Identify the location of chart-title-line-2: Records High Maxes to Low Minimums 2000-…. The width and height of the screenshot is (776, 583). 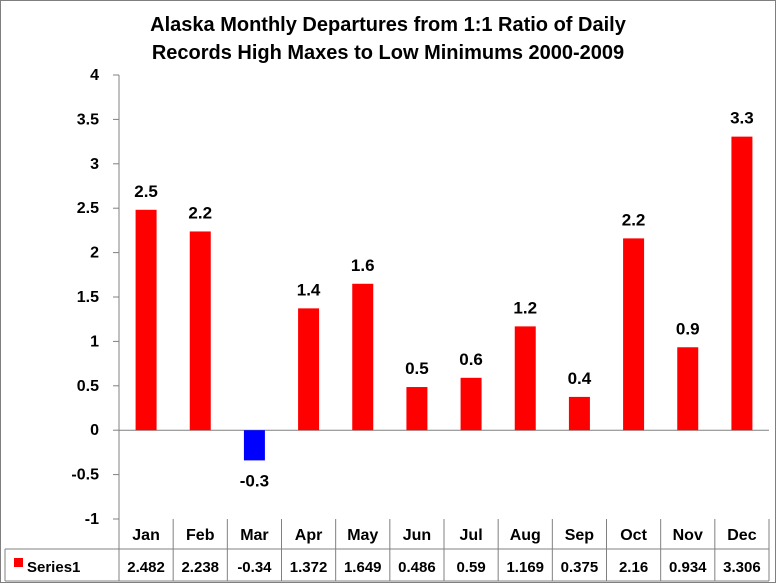
(388, 53).